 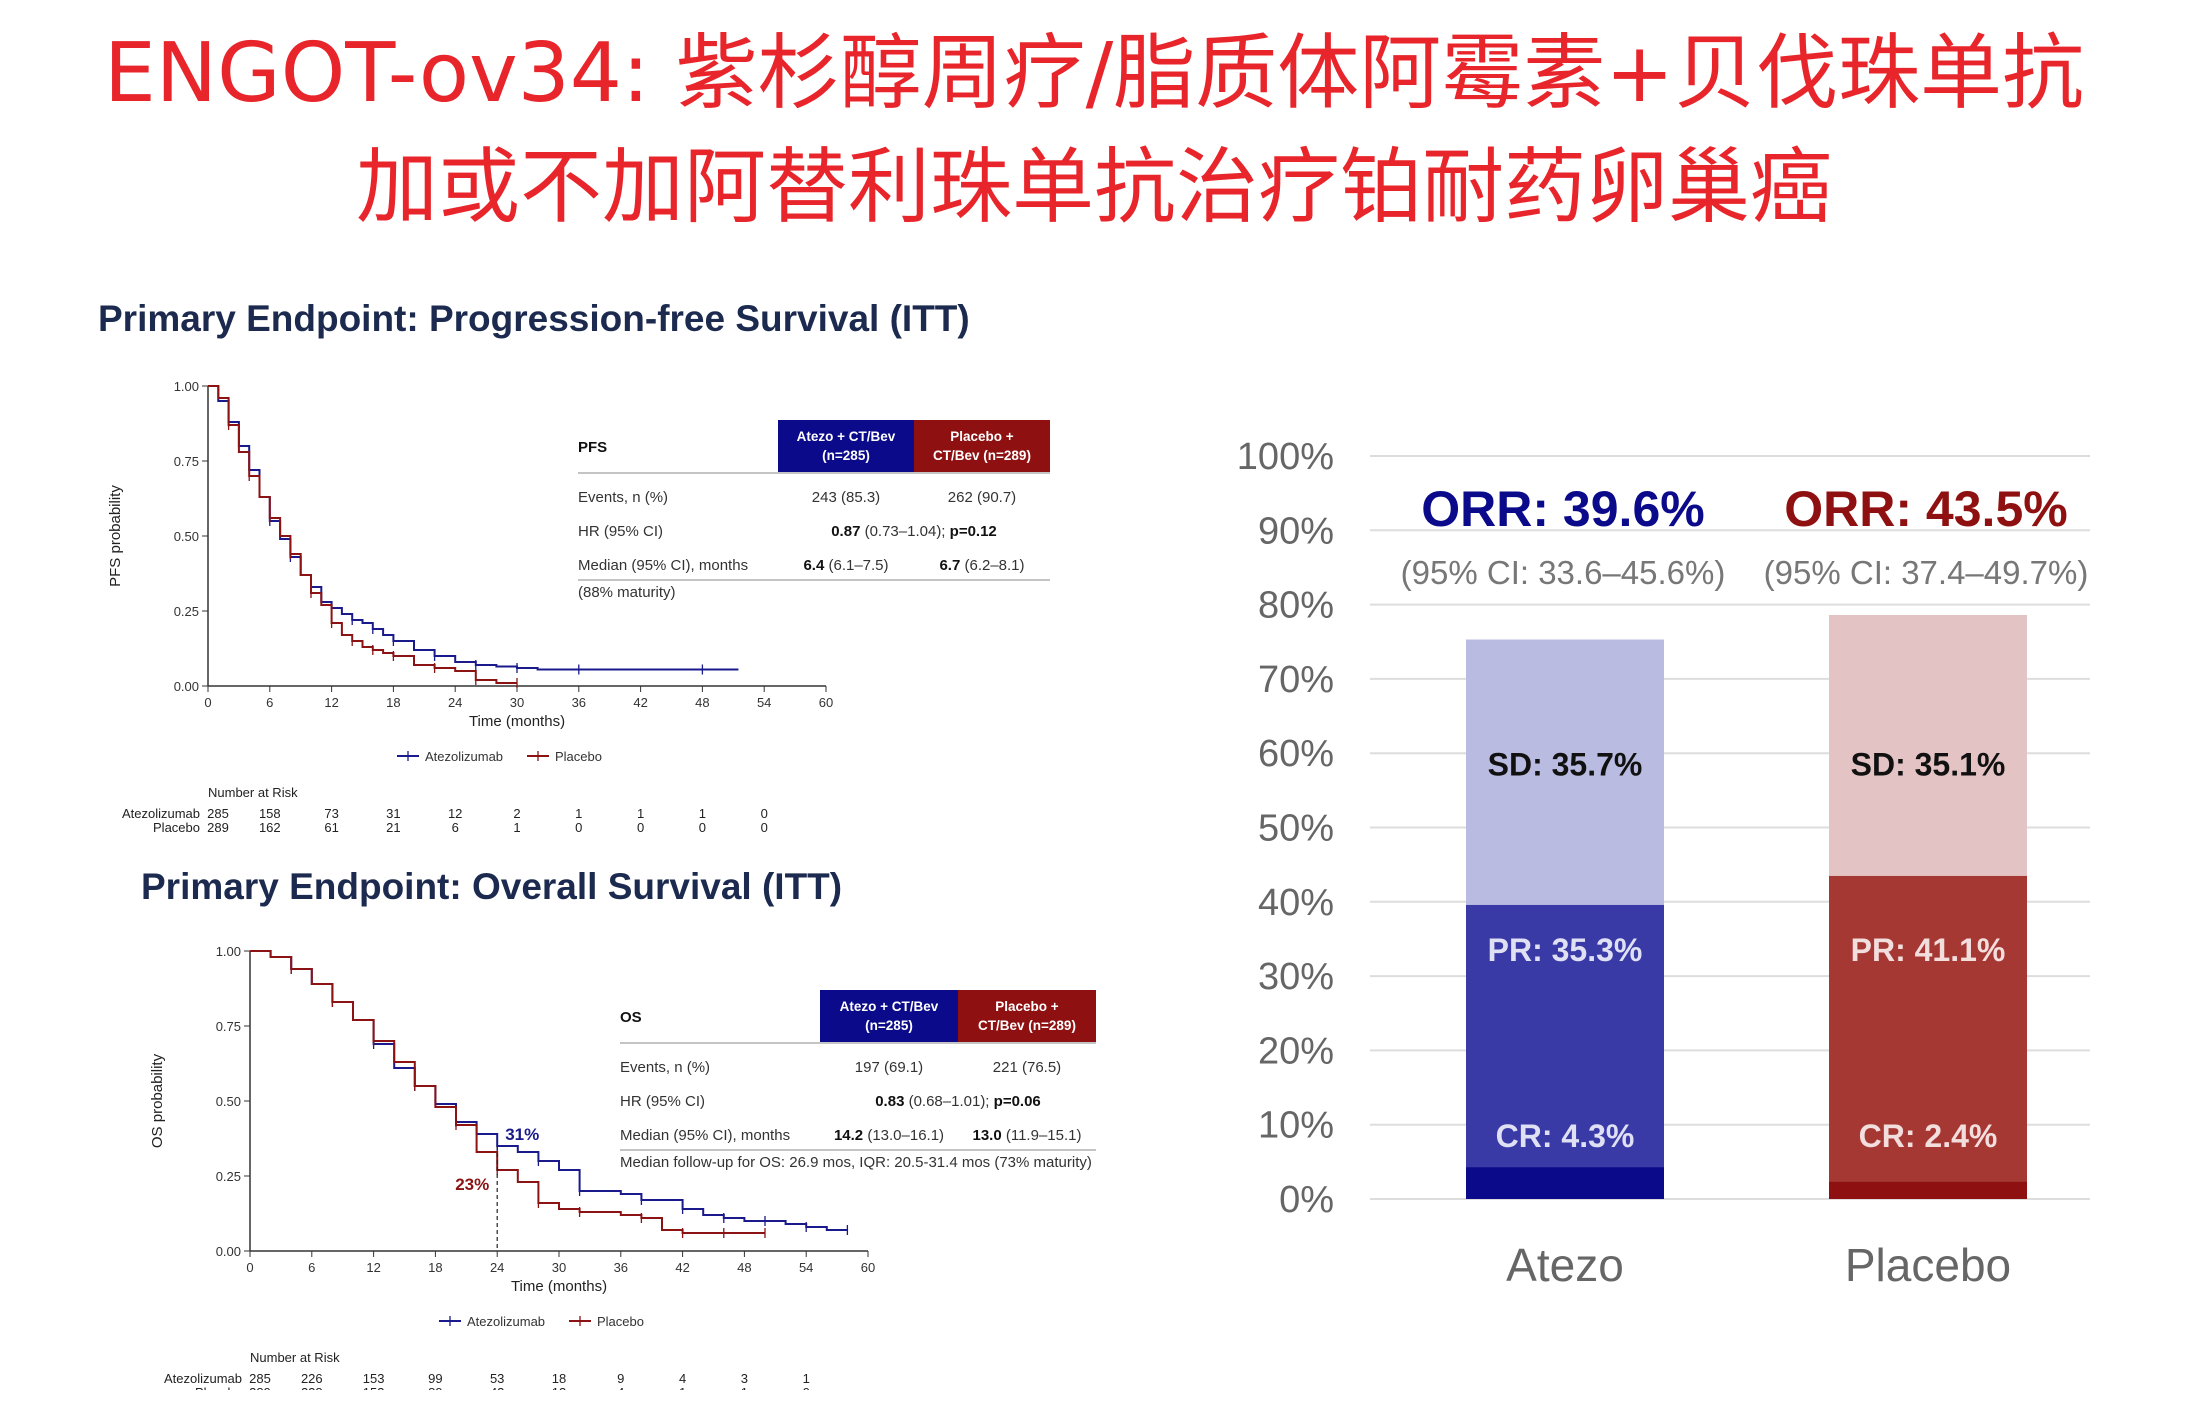 I want to click on os-x-tick-label: 48, so click(x=744, y=1267).